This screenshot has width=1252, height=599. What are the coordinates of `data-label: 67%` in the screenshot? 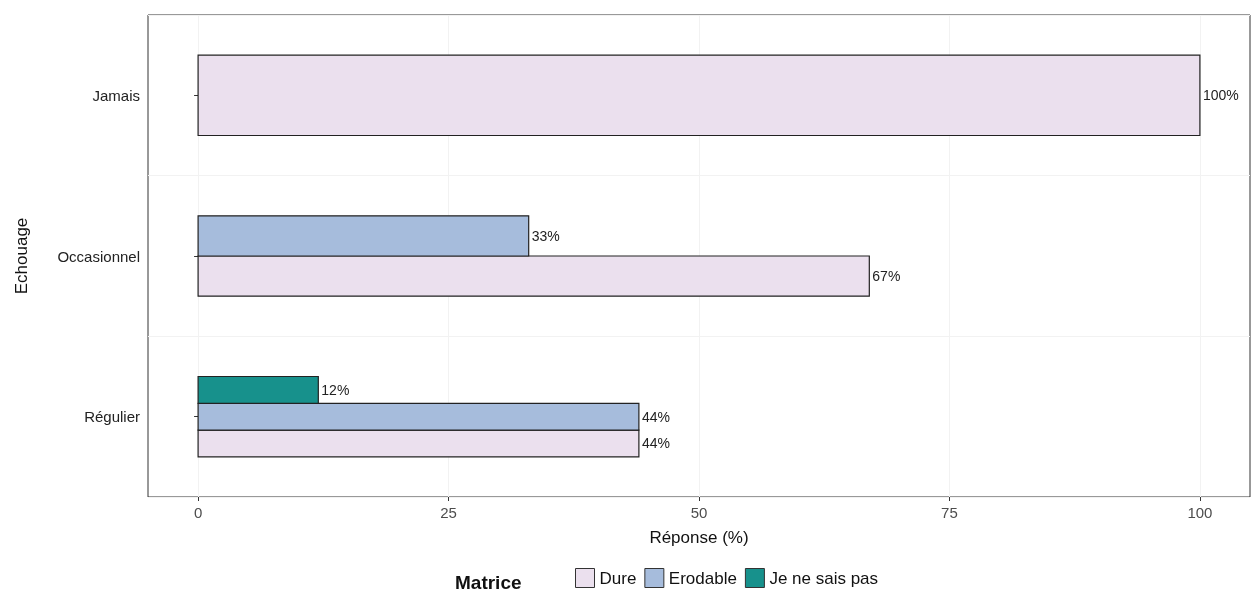 It's located at (886, 276).